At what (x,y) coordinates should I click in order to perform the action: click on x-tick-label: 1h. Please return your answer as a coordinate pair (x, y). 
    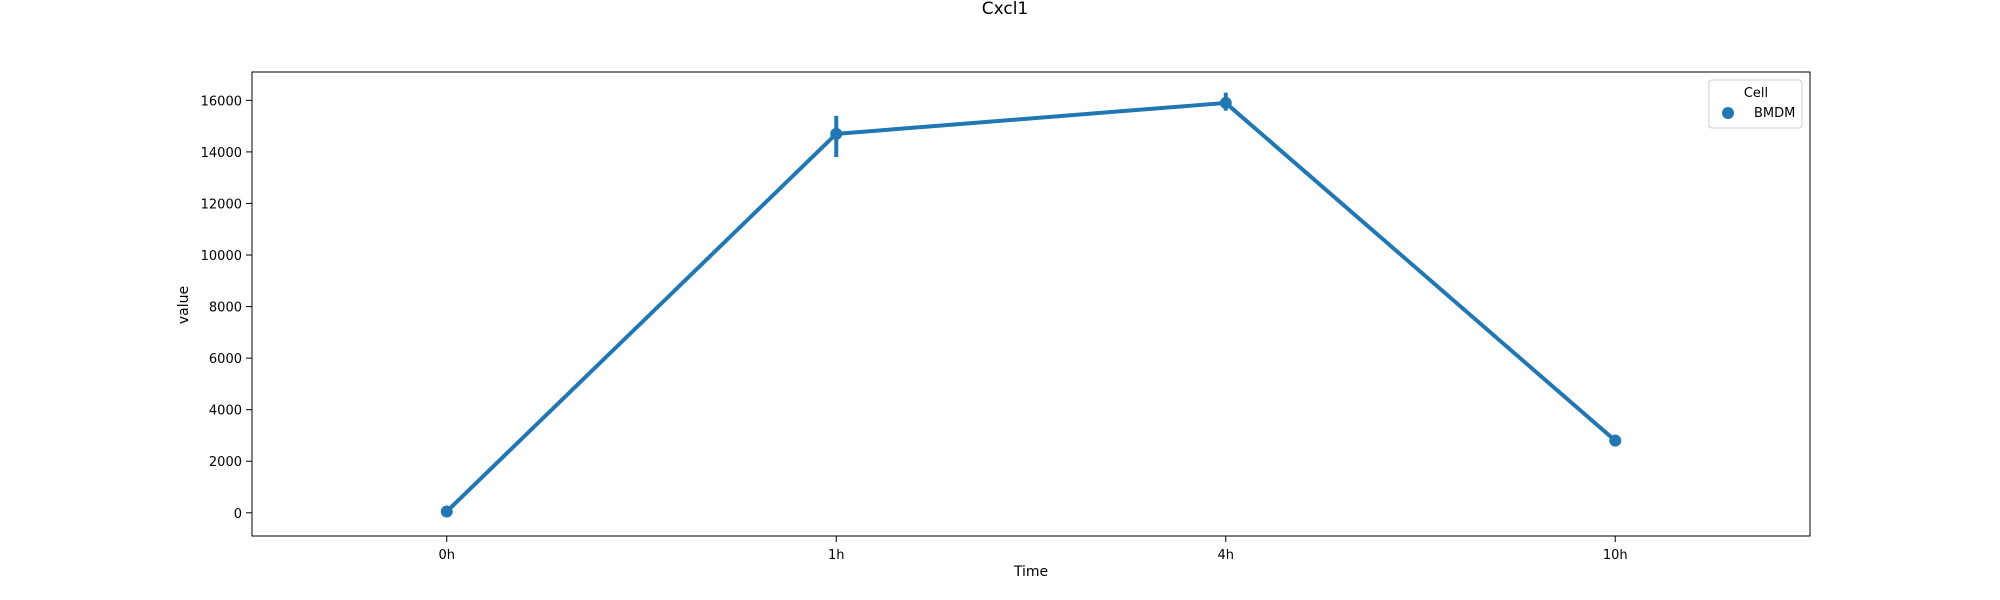
    Looking at the image, I should click on (836, 555).